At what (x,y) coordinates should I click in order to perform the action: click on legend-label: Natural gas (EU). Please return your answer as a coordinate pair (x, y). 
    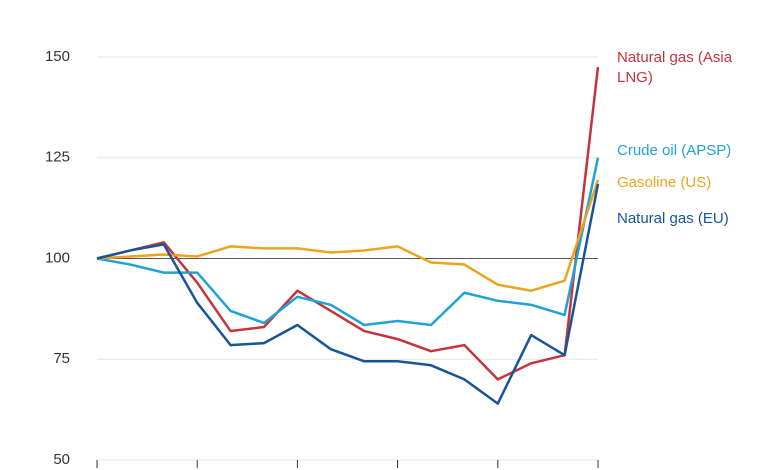
    Looking at the image, I should click on (673, 218).